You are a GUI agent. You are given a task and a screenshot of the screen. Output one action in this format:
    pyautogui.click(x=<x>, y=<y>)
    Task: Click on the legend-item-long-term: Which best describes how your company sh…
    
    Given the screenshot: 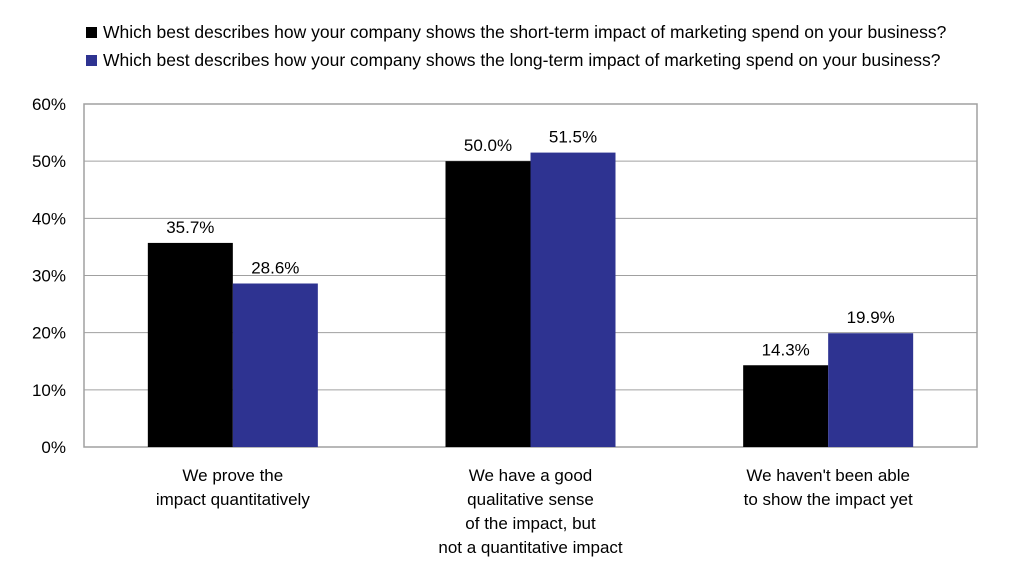 What is the action you would take?
    pyautogui.click(x=516, y=60)
    